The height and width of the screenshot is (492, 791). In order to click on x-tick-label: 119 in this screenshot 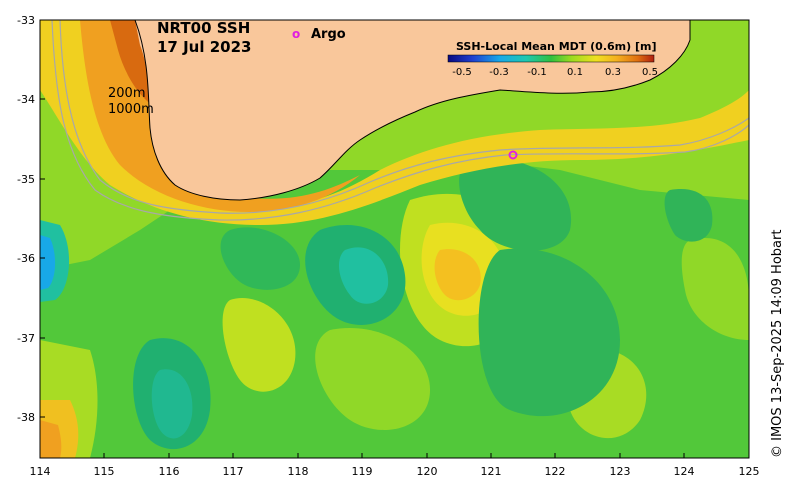, I will do `click(362, 471)`.